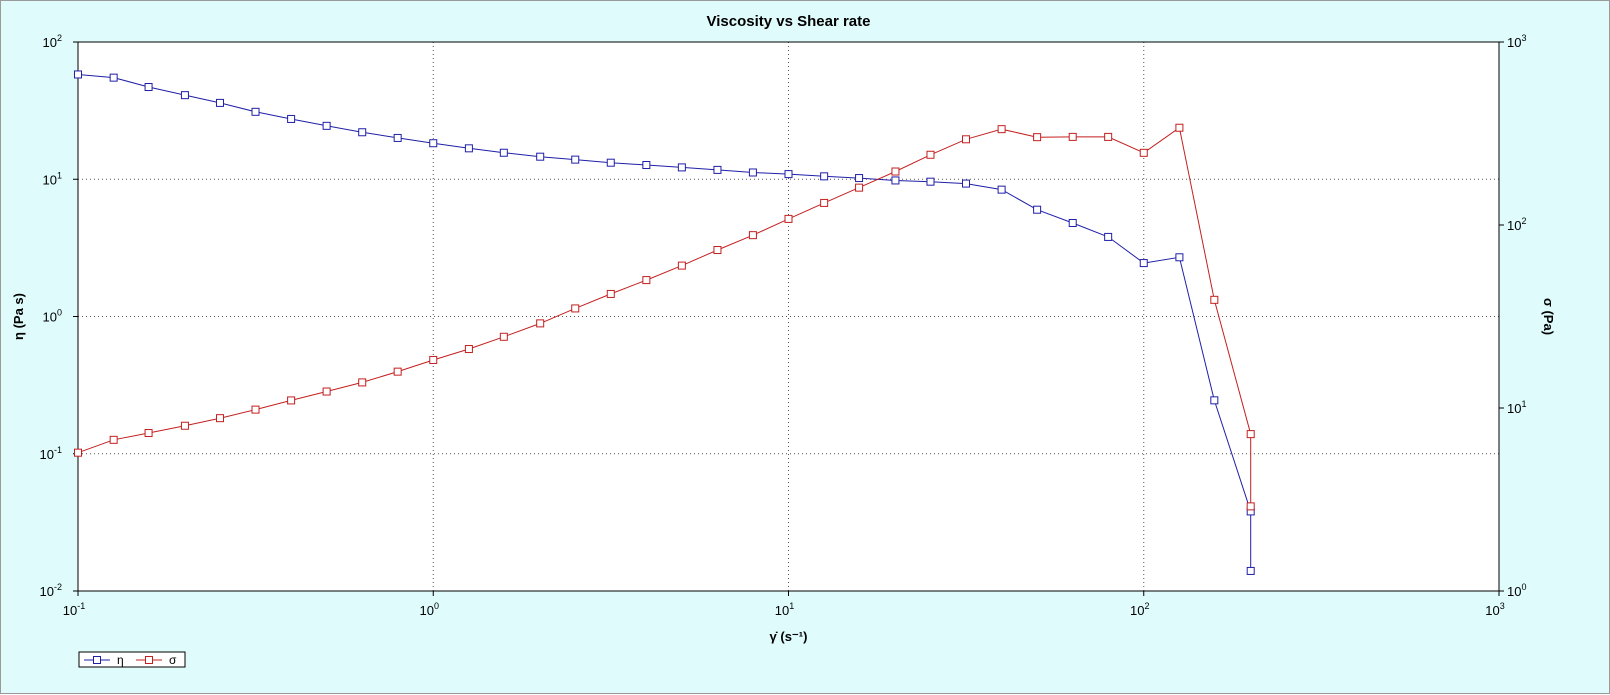  Describe the element at coordinates (132, 659) in the screenshot. I see `legend-box` at that location.